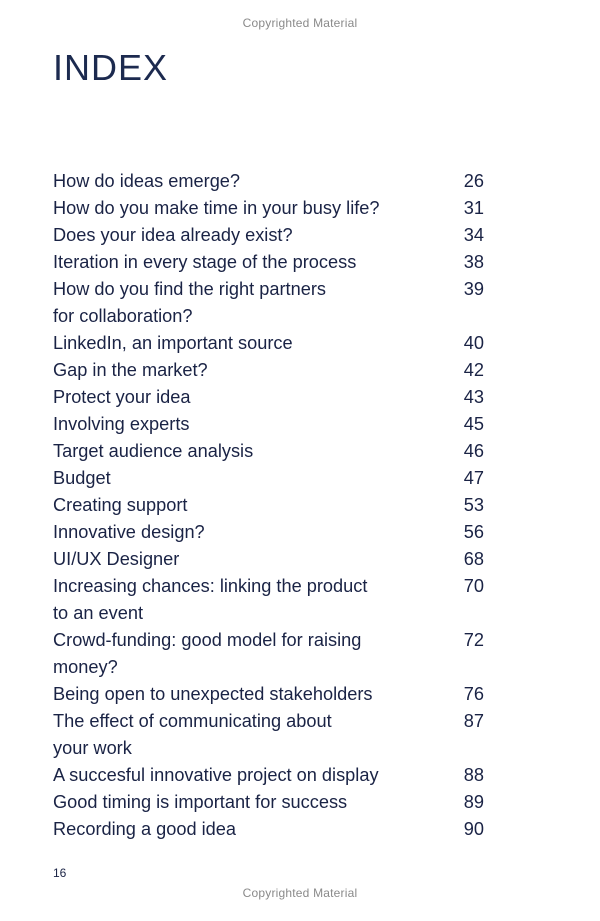  Describe the element at coordinates (153, 451) in the screenshot. I see `index-entry-title: Target audience analysis` at that location.